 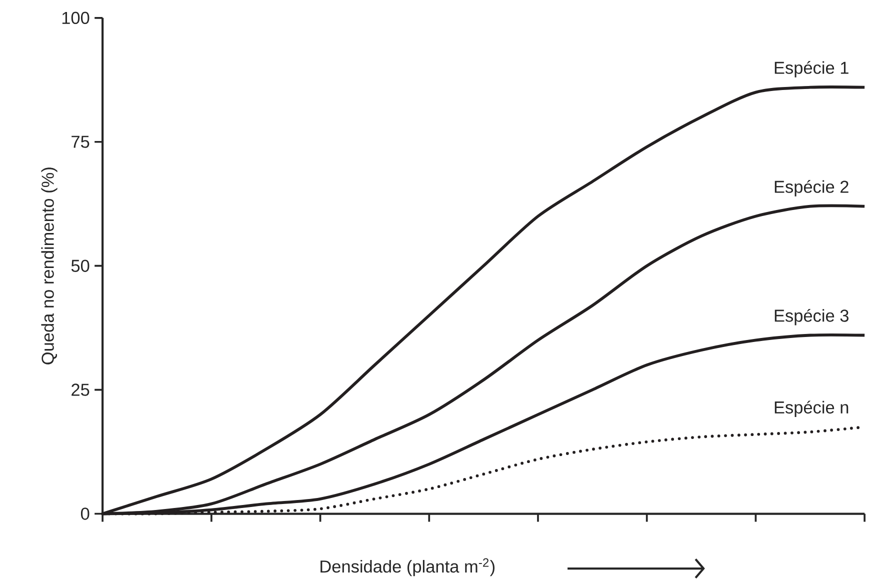 I want to click on y-tick-label: 75, so click(x=81, y=142).